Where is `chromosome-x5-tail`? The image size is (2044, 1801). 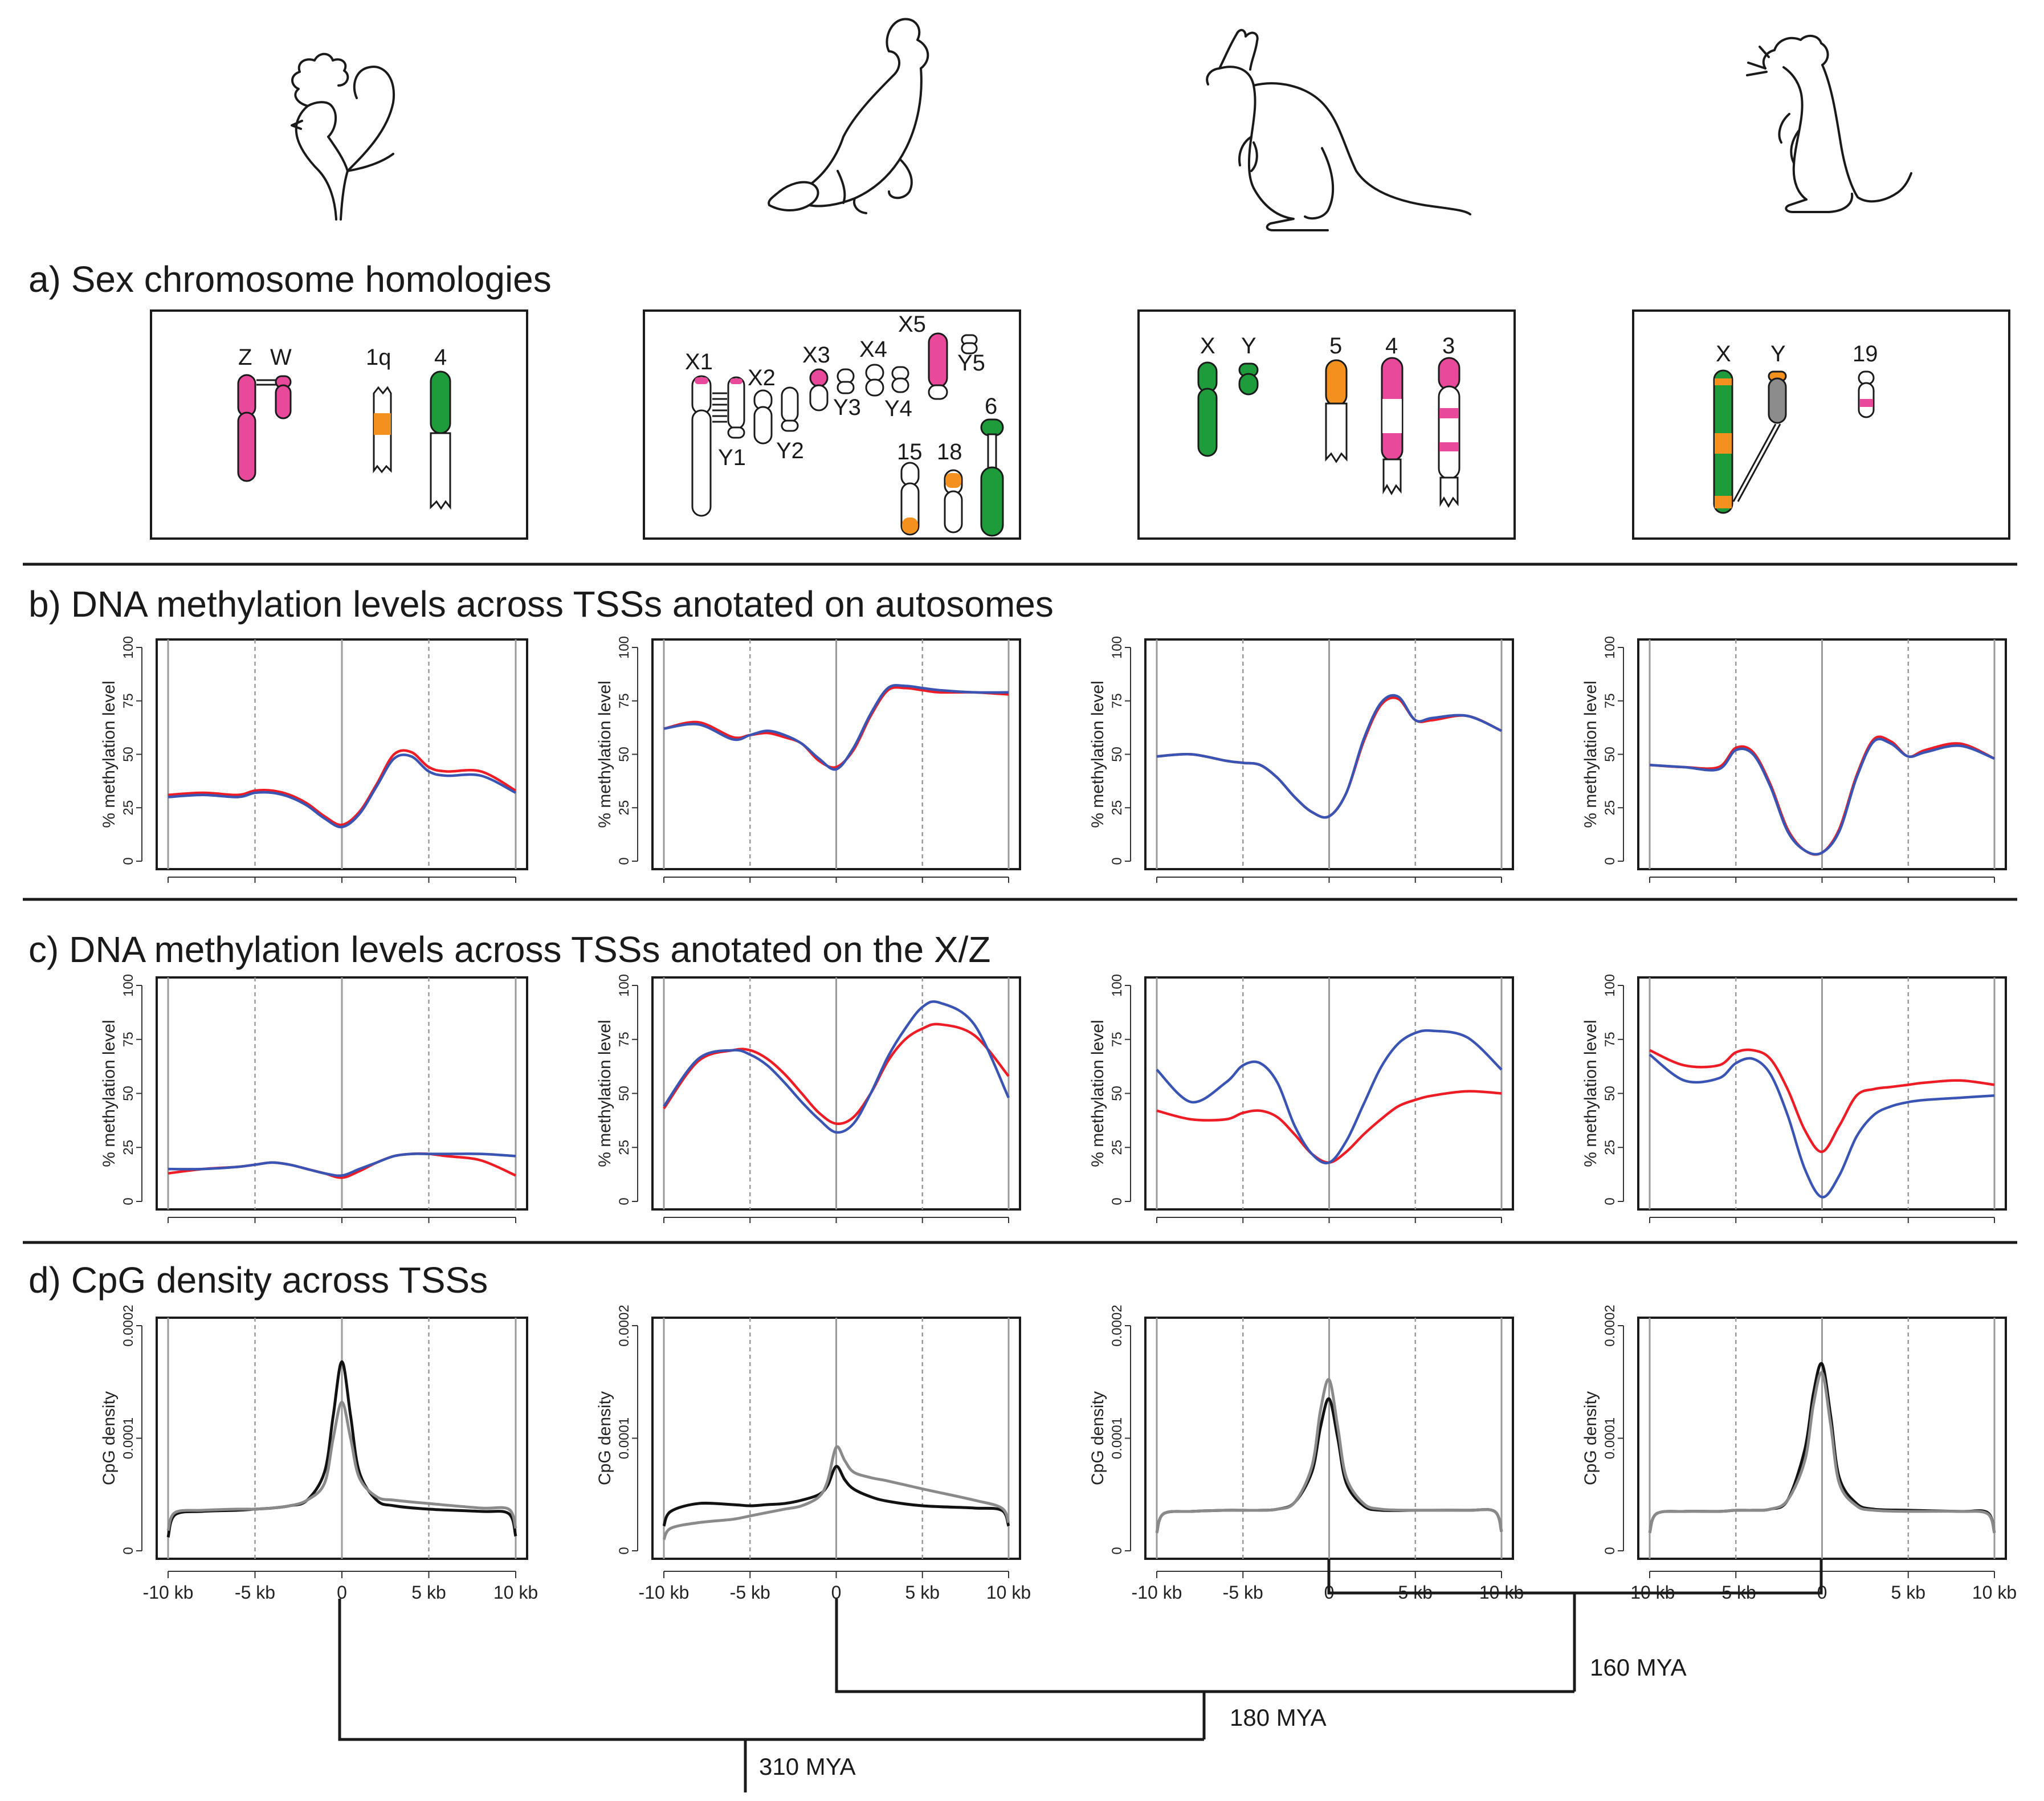
chromosome-x5-tail is located at coordinates (938, 392).